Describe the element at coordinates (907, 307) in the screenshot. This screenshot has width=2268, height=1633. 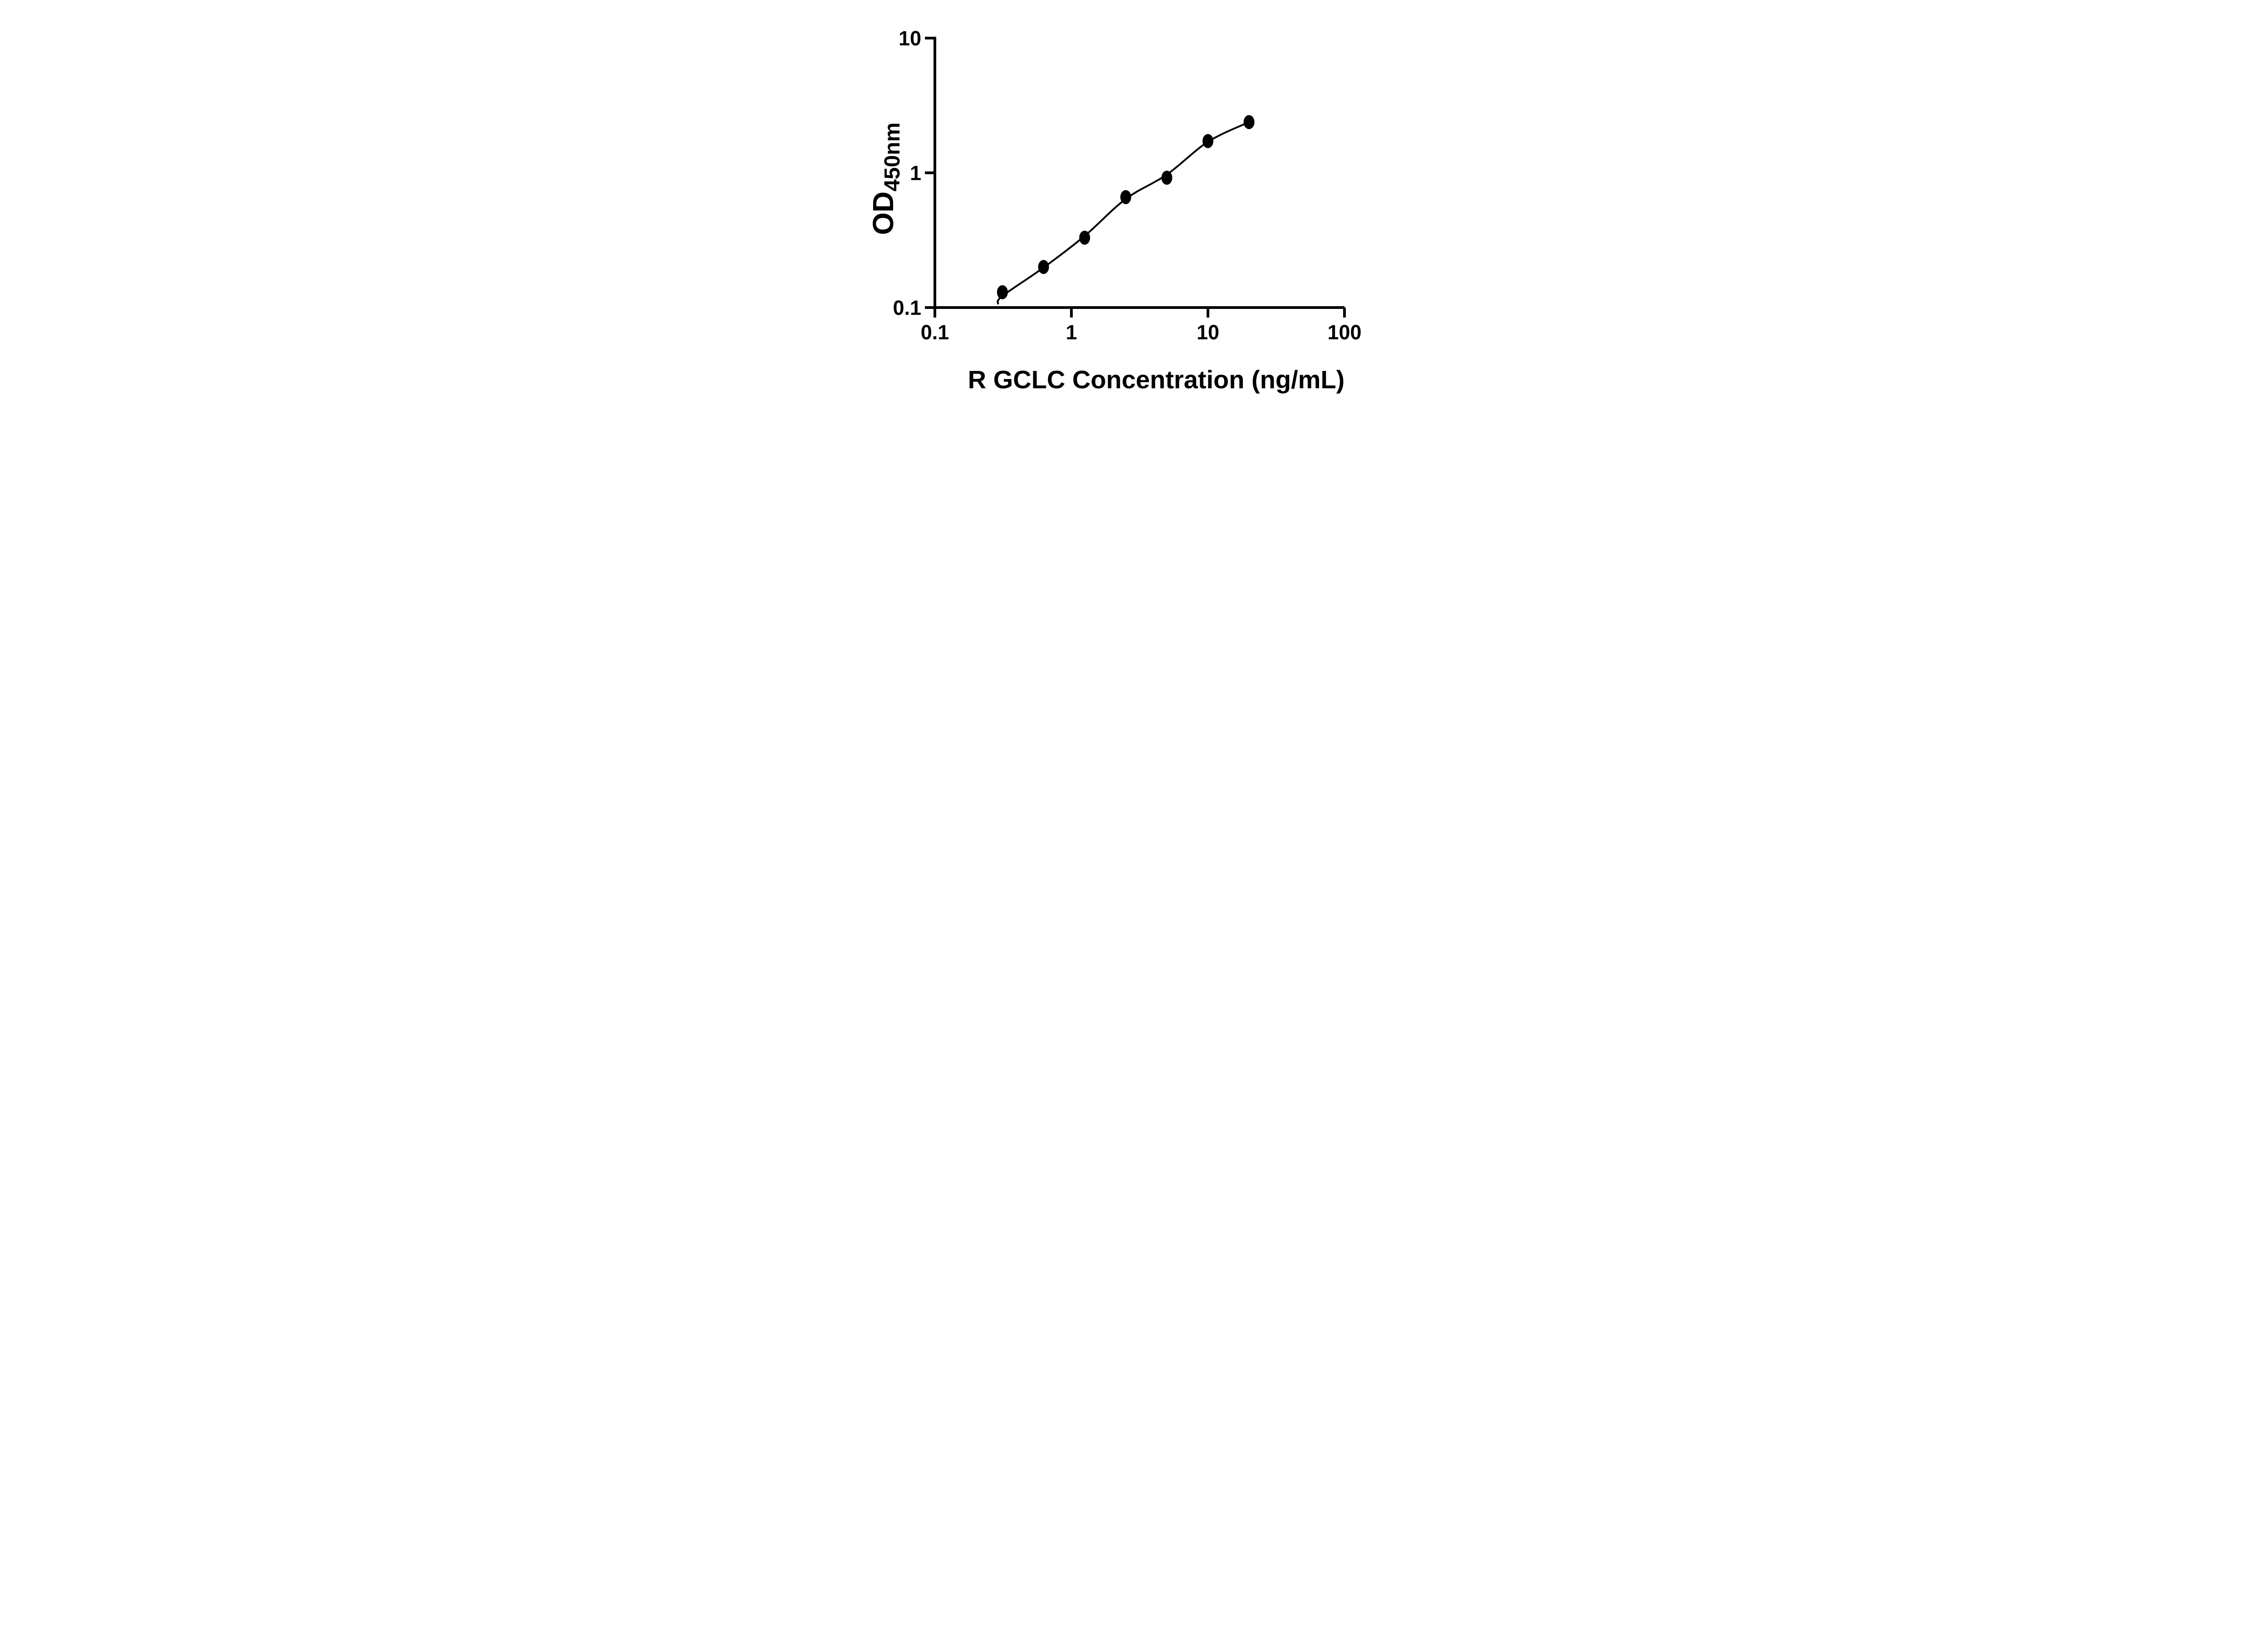
I see `y-tick-label: 0.1` at that location.